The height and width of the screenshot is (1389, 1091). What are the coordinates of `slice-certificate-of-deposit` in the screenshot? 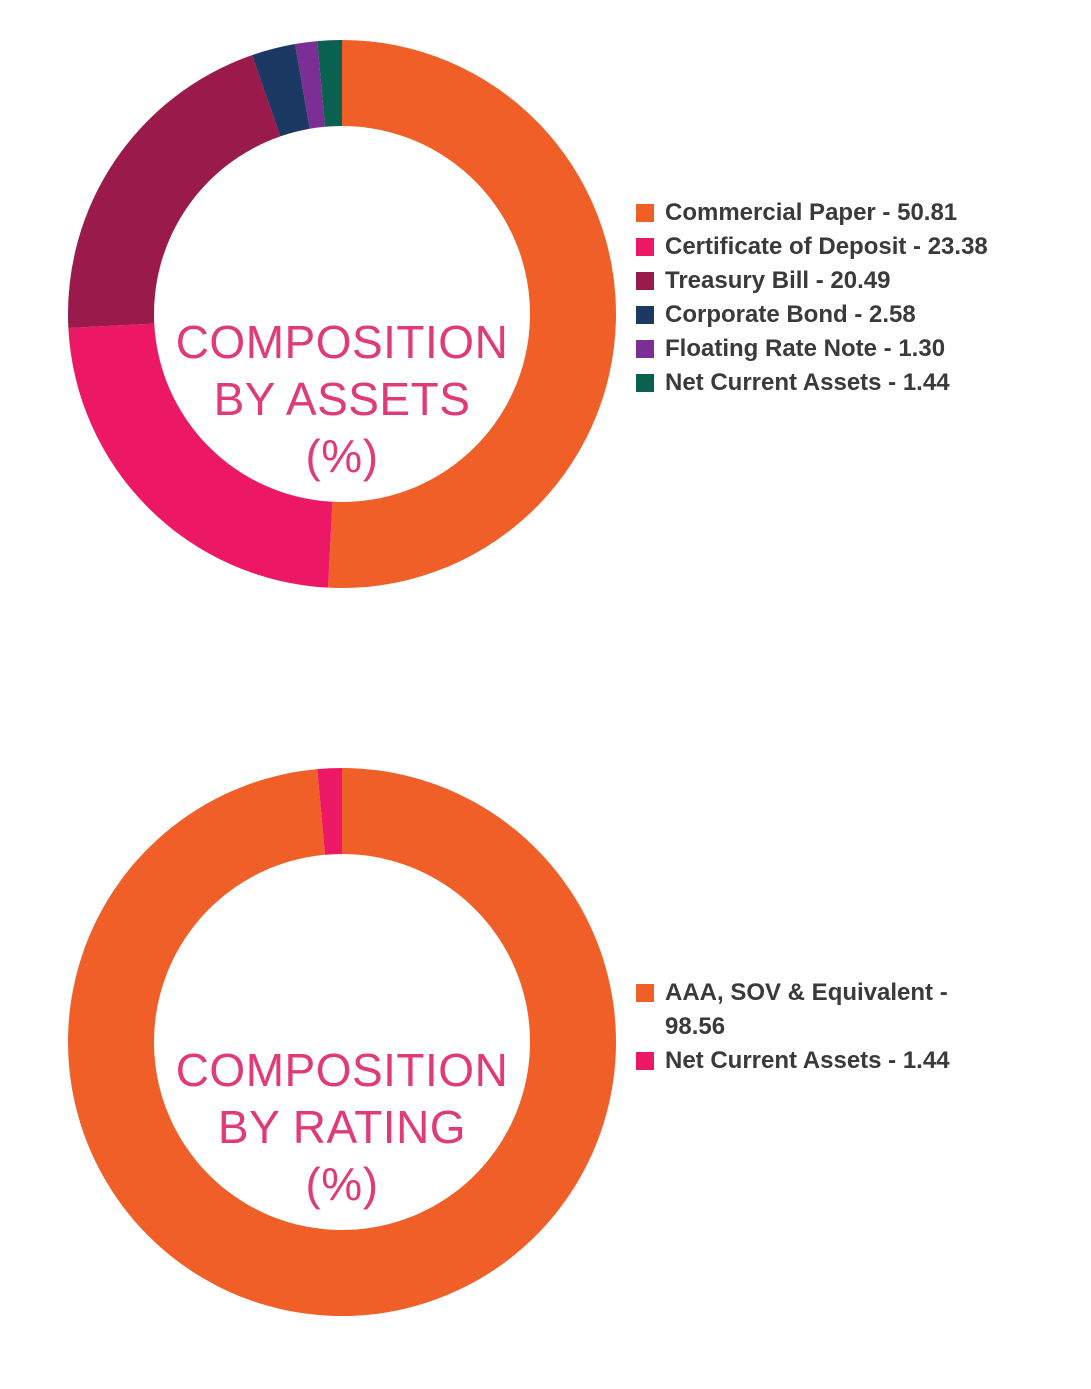 It's located at (200, 455).